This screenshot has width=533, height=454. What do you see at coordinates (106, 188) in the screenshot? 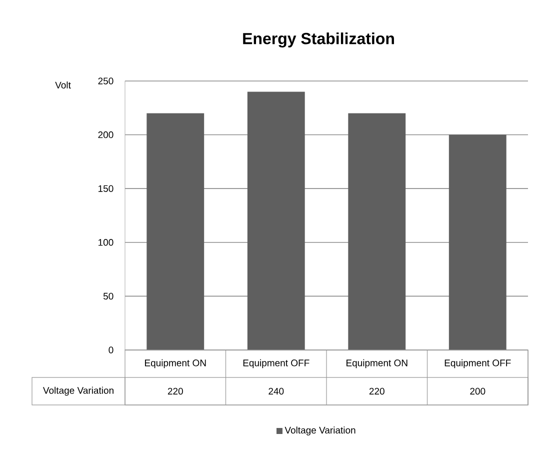
I see `y-tick-label: 150` at bounding box center [106, 188].